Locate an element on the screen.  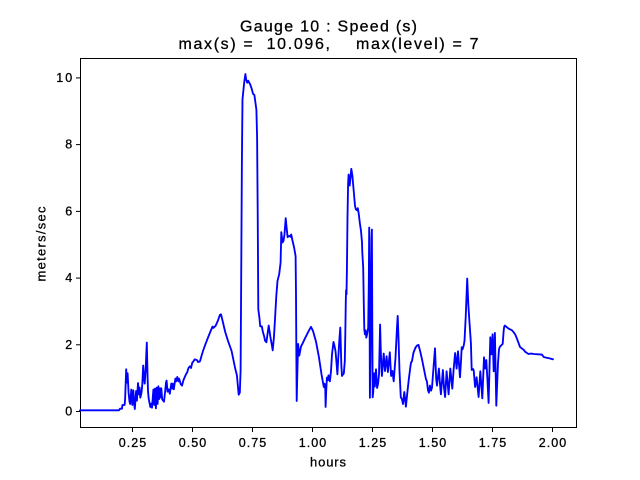
svg-text: hours is located at coordinates (328, 461).